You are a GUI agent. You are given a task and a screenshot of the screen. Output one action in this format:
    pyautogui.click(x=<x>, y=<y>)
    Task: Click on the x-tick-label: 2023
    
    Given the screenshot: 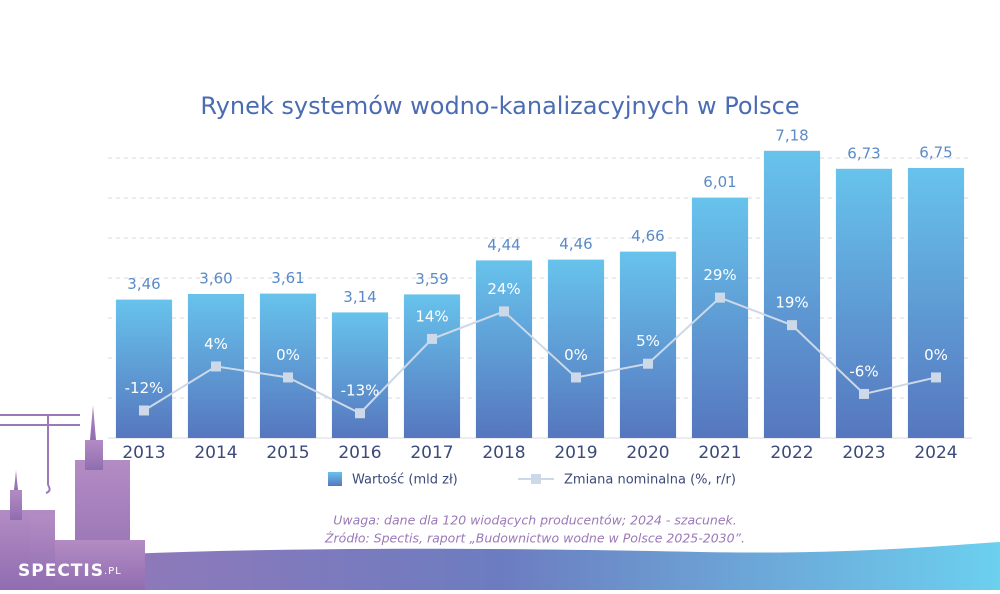 What is the action you would take?
    pyautogui.click(x=863, y=453)
    